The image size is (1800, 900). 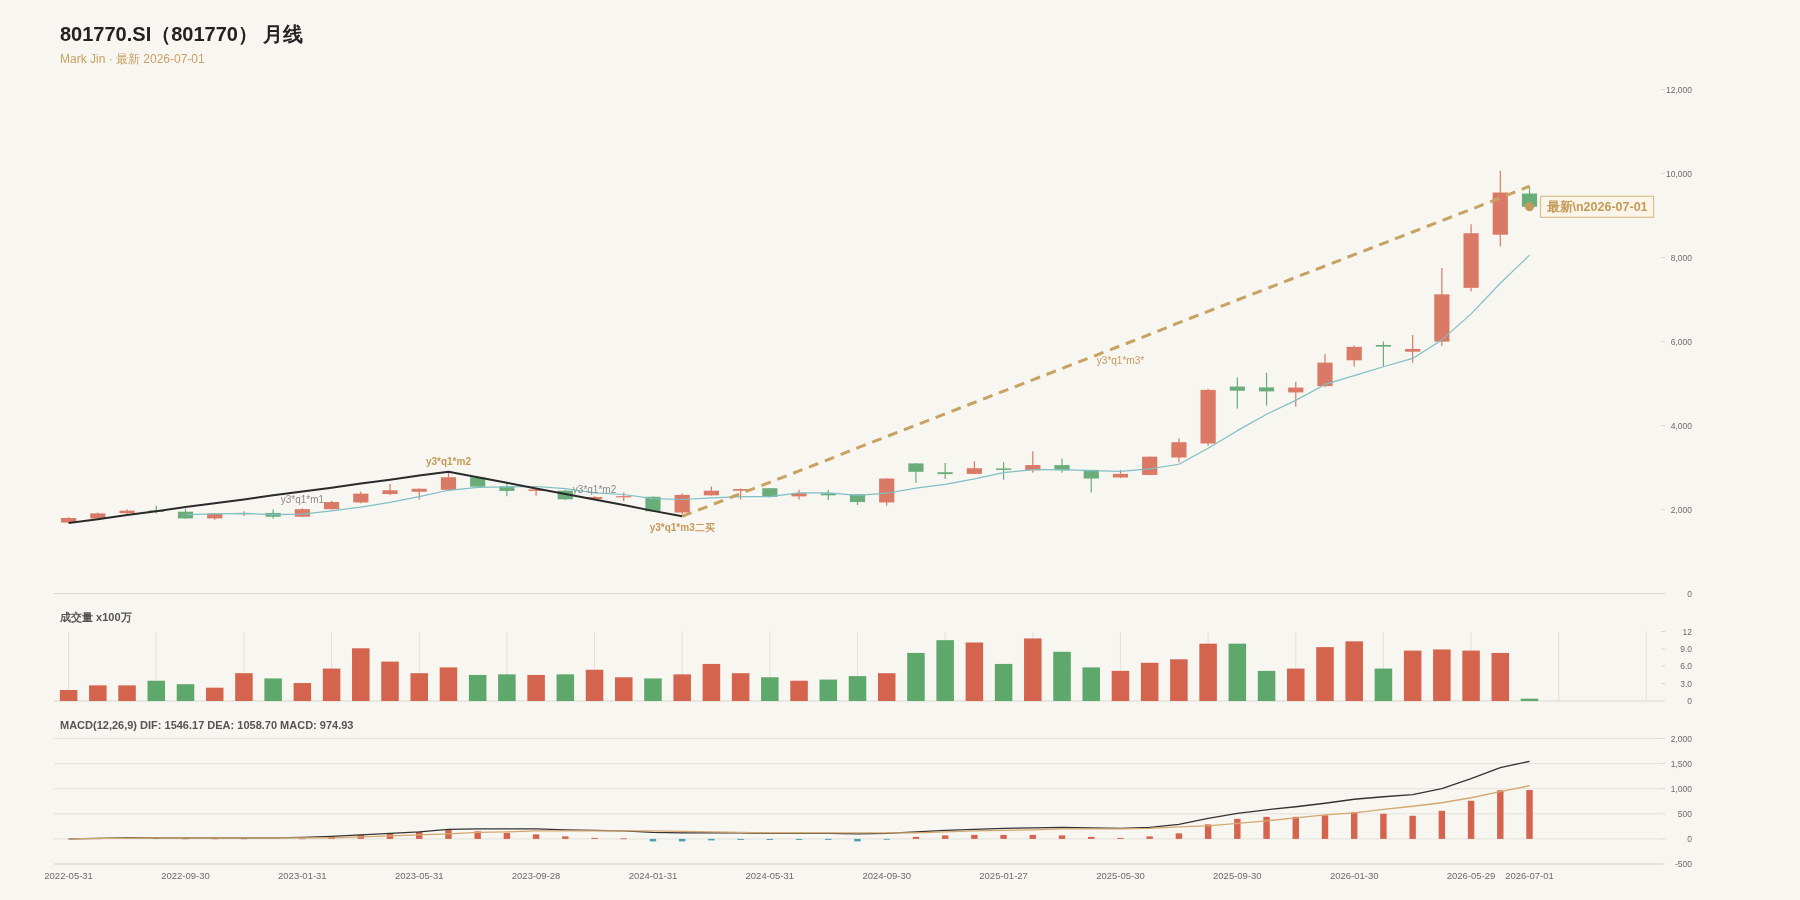 I want to click on y-tick-label: 10,000, so click(x=1679, y=173).